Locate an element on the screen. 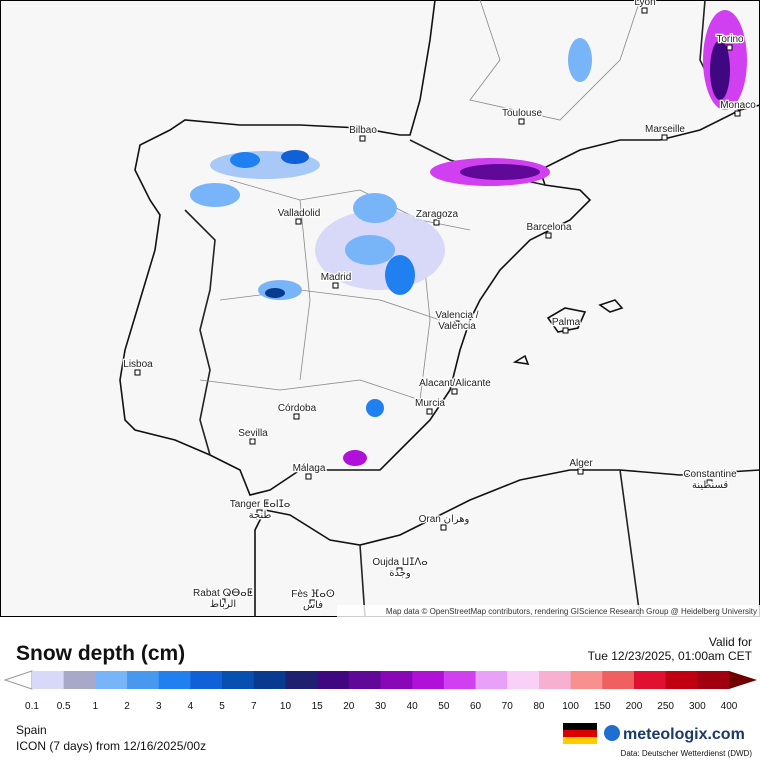 The width and height of the screenshot is (760, 760). city-label: Fès ⴼⴰⵙ فاس is located at coordinates (313, 600).